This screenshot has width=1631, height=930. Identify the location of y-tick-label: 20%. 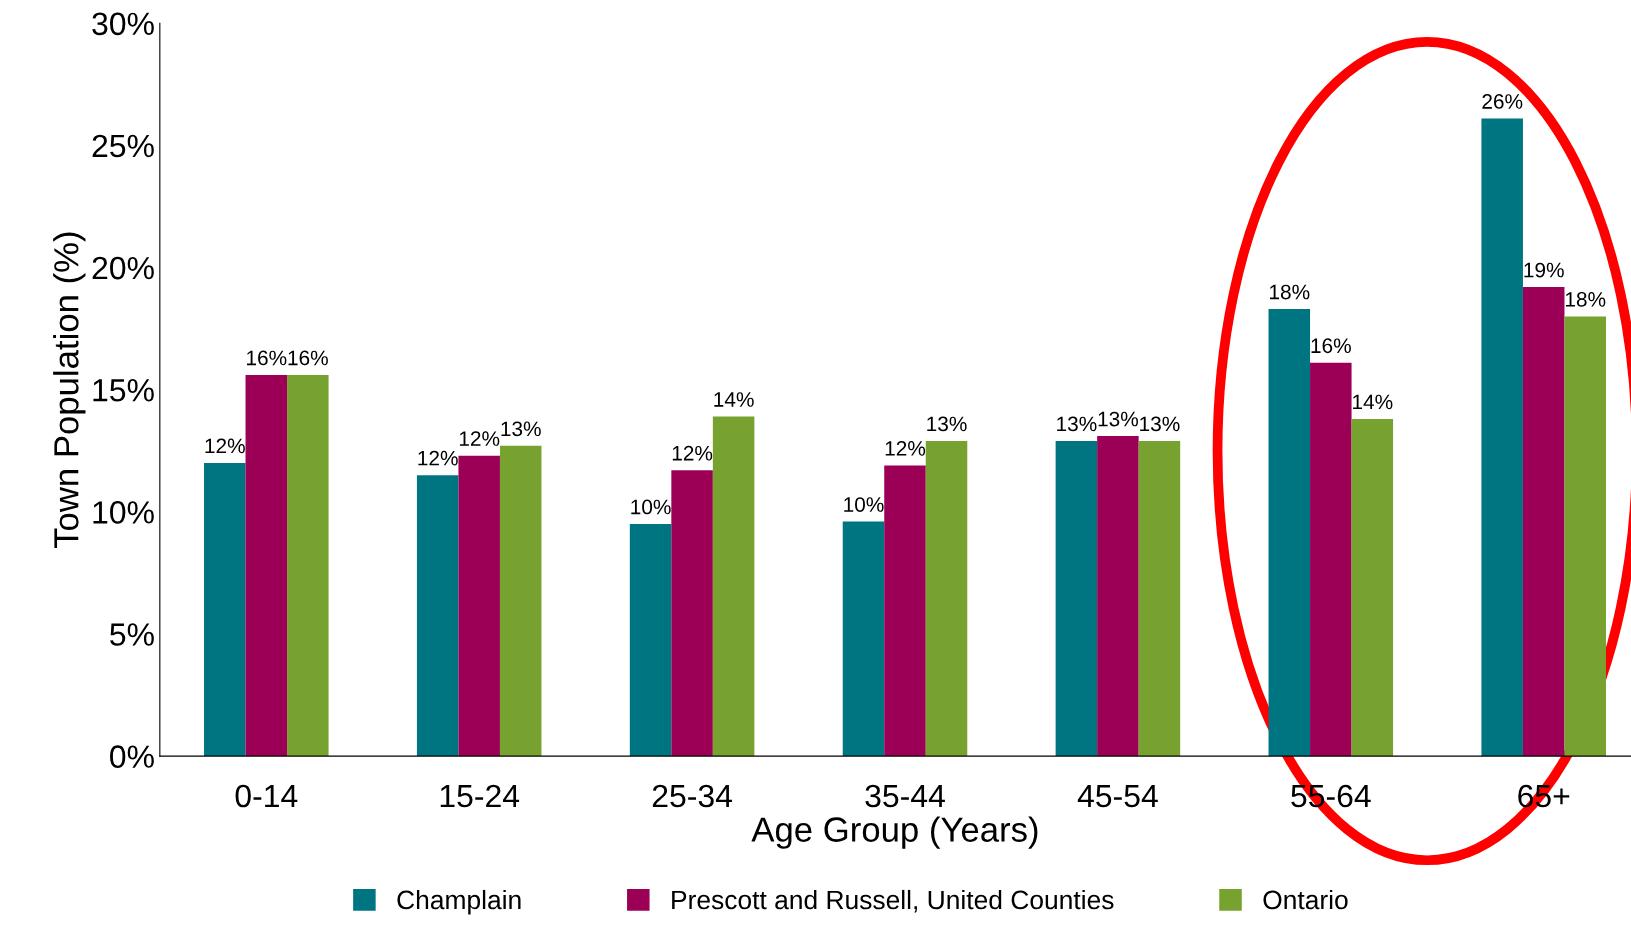
(123, 268).